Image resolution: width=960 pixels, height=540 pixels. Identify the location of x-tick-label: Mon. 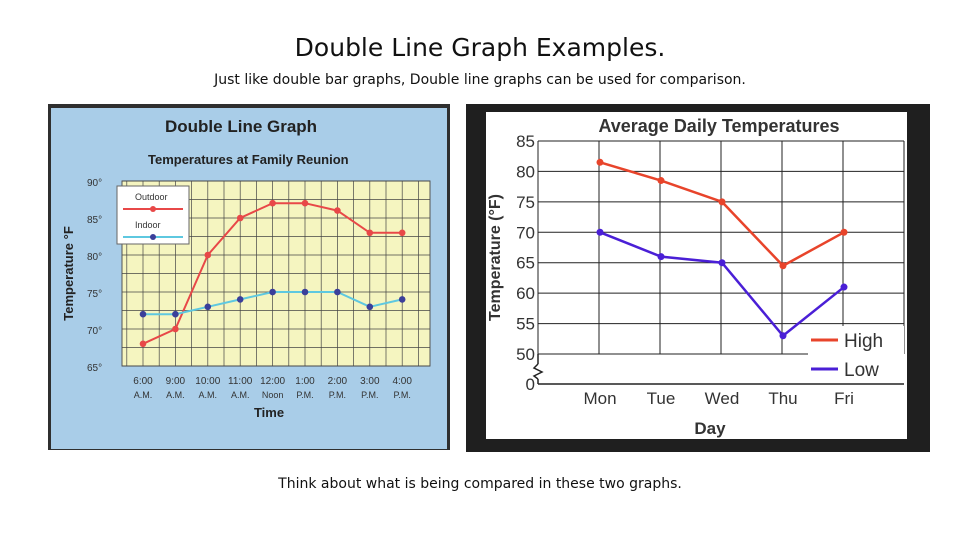
(599, 398).